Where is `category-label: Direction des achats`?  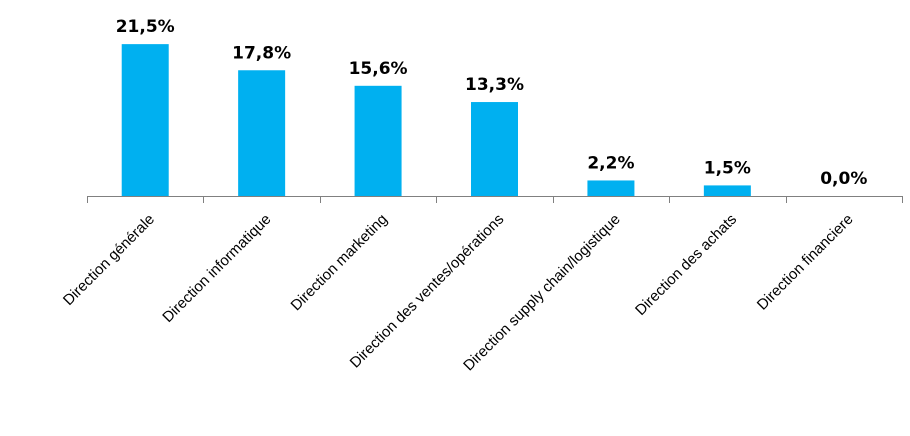
category-label: Direction des achats is located at coordinates (686, 265).